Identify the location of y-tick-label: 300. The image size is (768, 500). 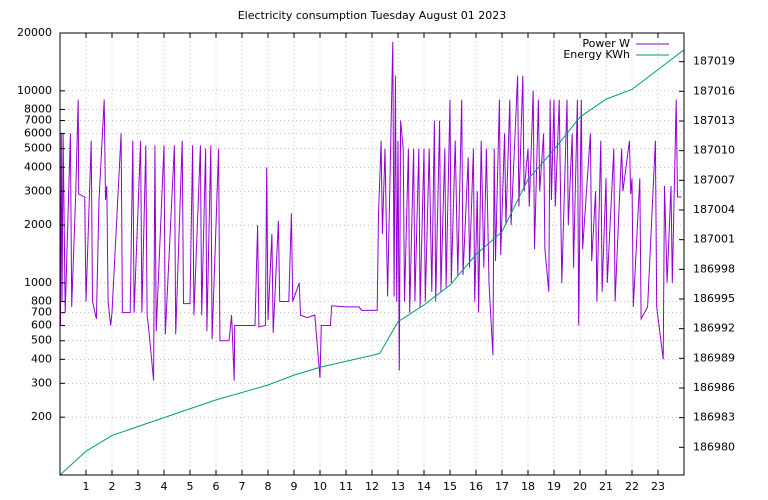
(41, 382).